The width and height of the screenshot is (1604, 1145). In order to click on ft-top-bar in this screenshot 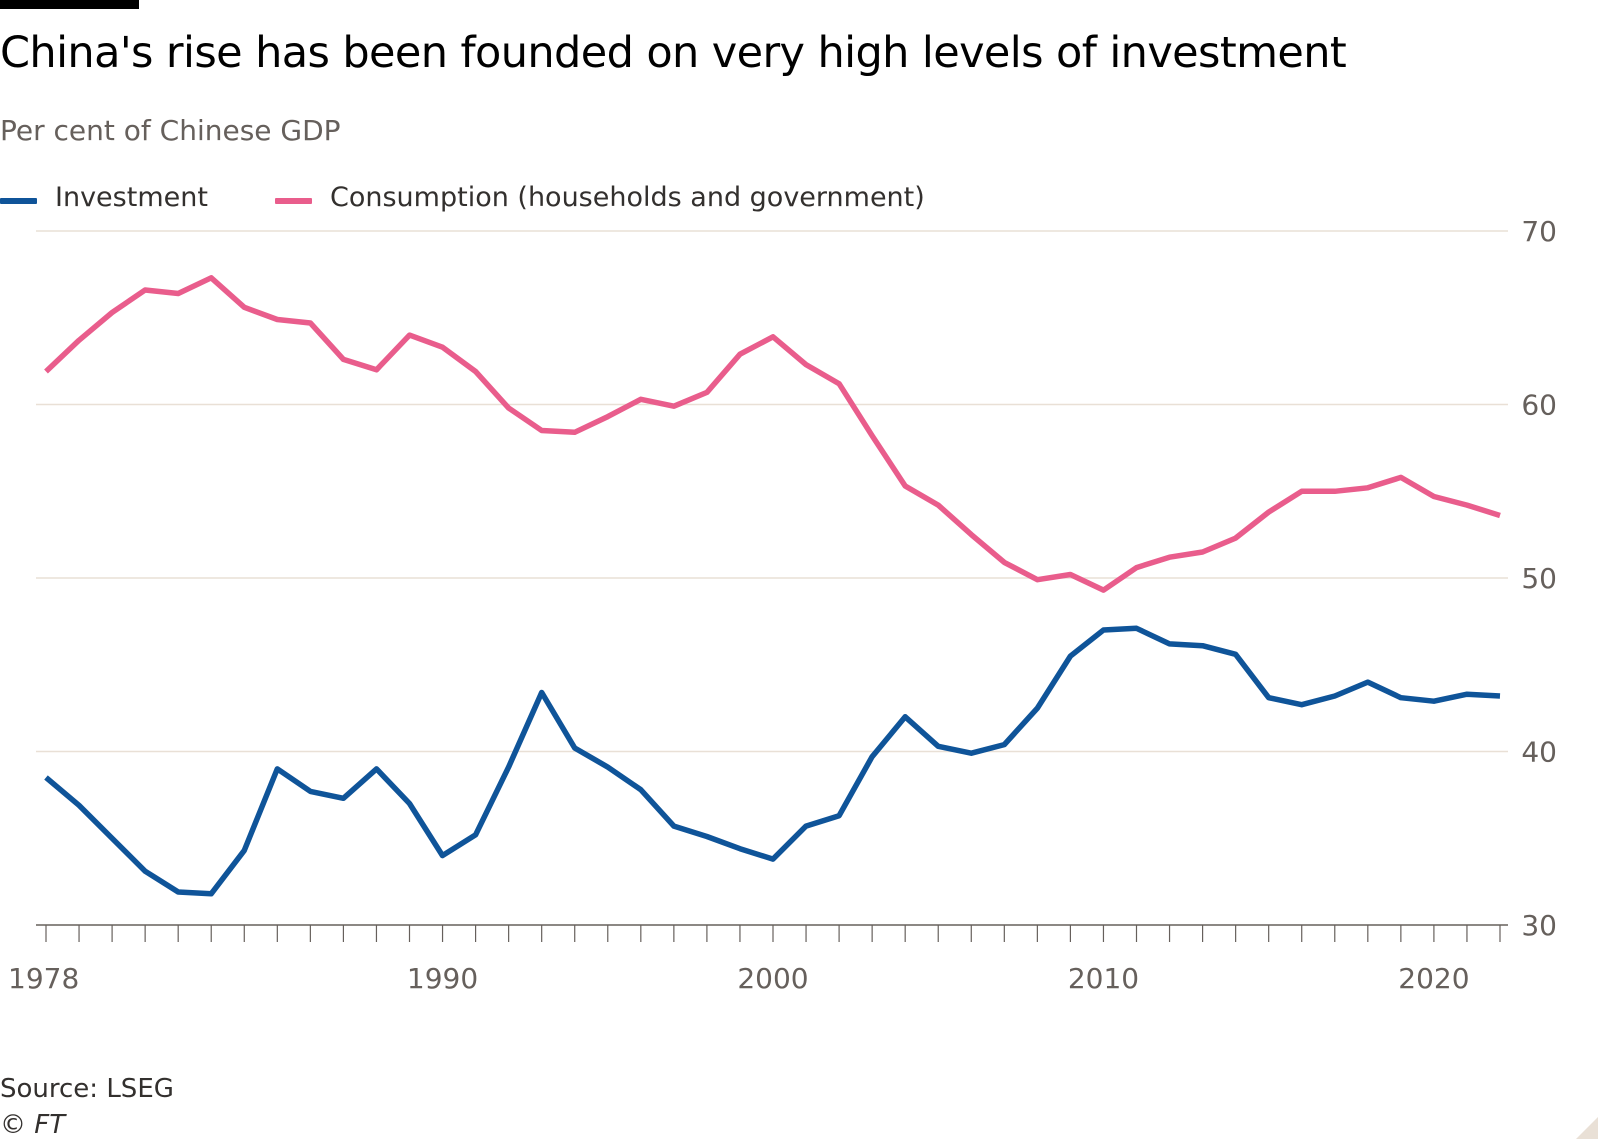, I will do `click(69, 4)`.